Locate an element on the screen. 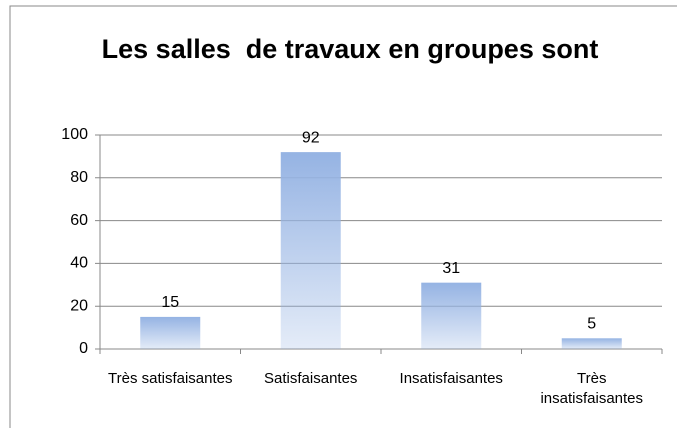  y-tick-label: 60 is located at coordinates (79, 220).